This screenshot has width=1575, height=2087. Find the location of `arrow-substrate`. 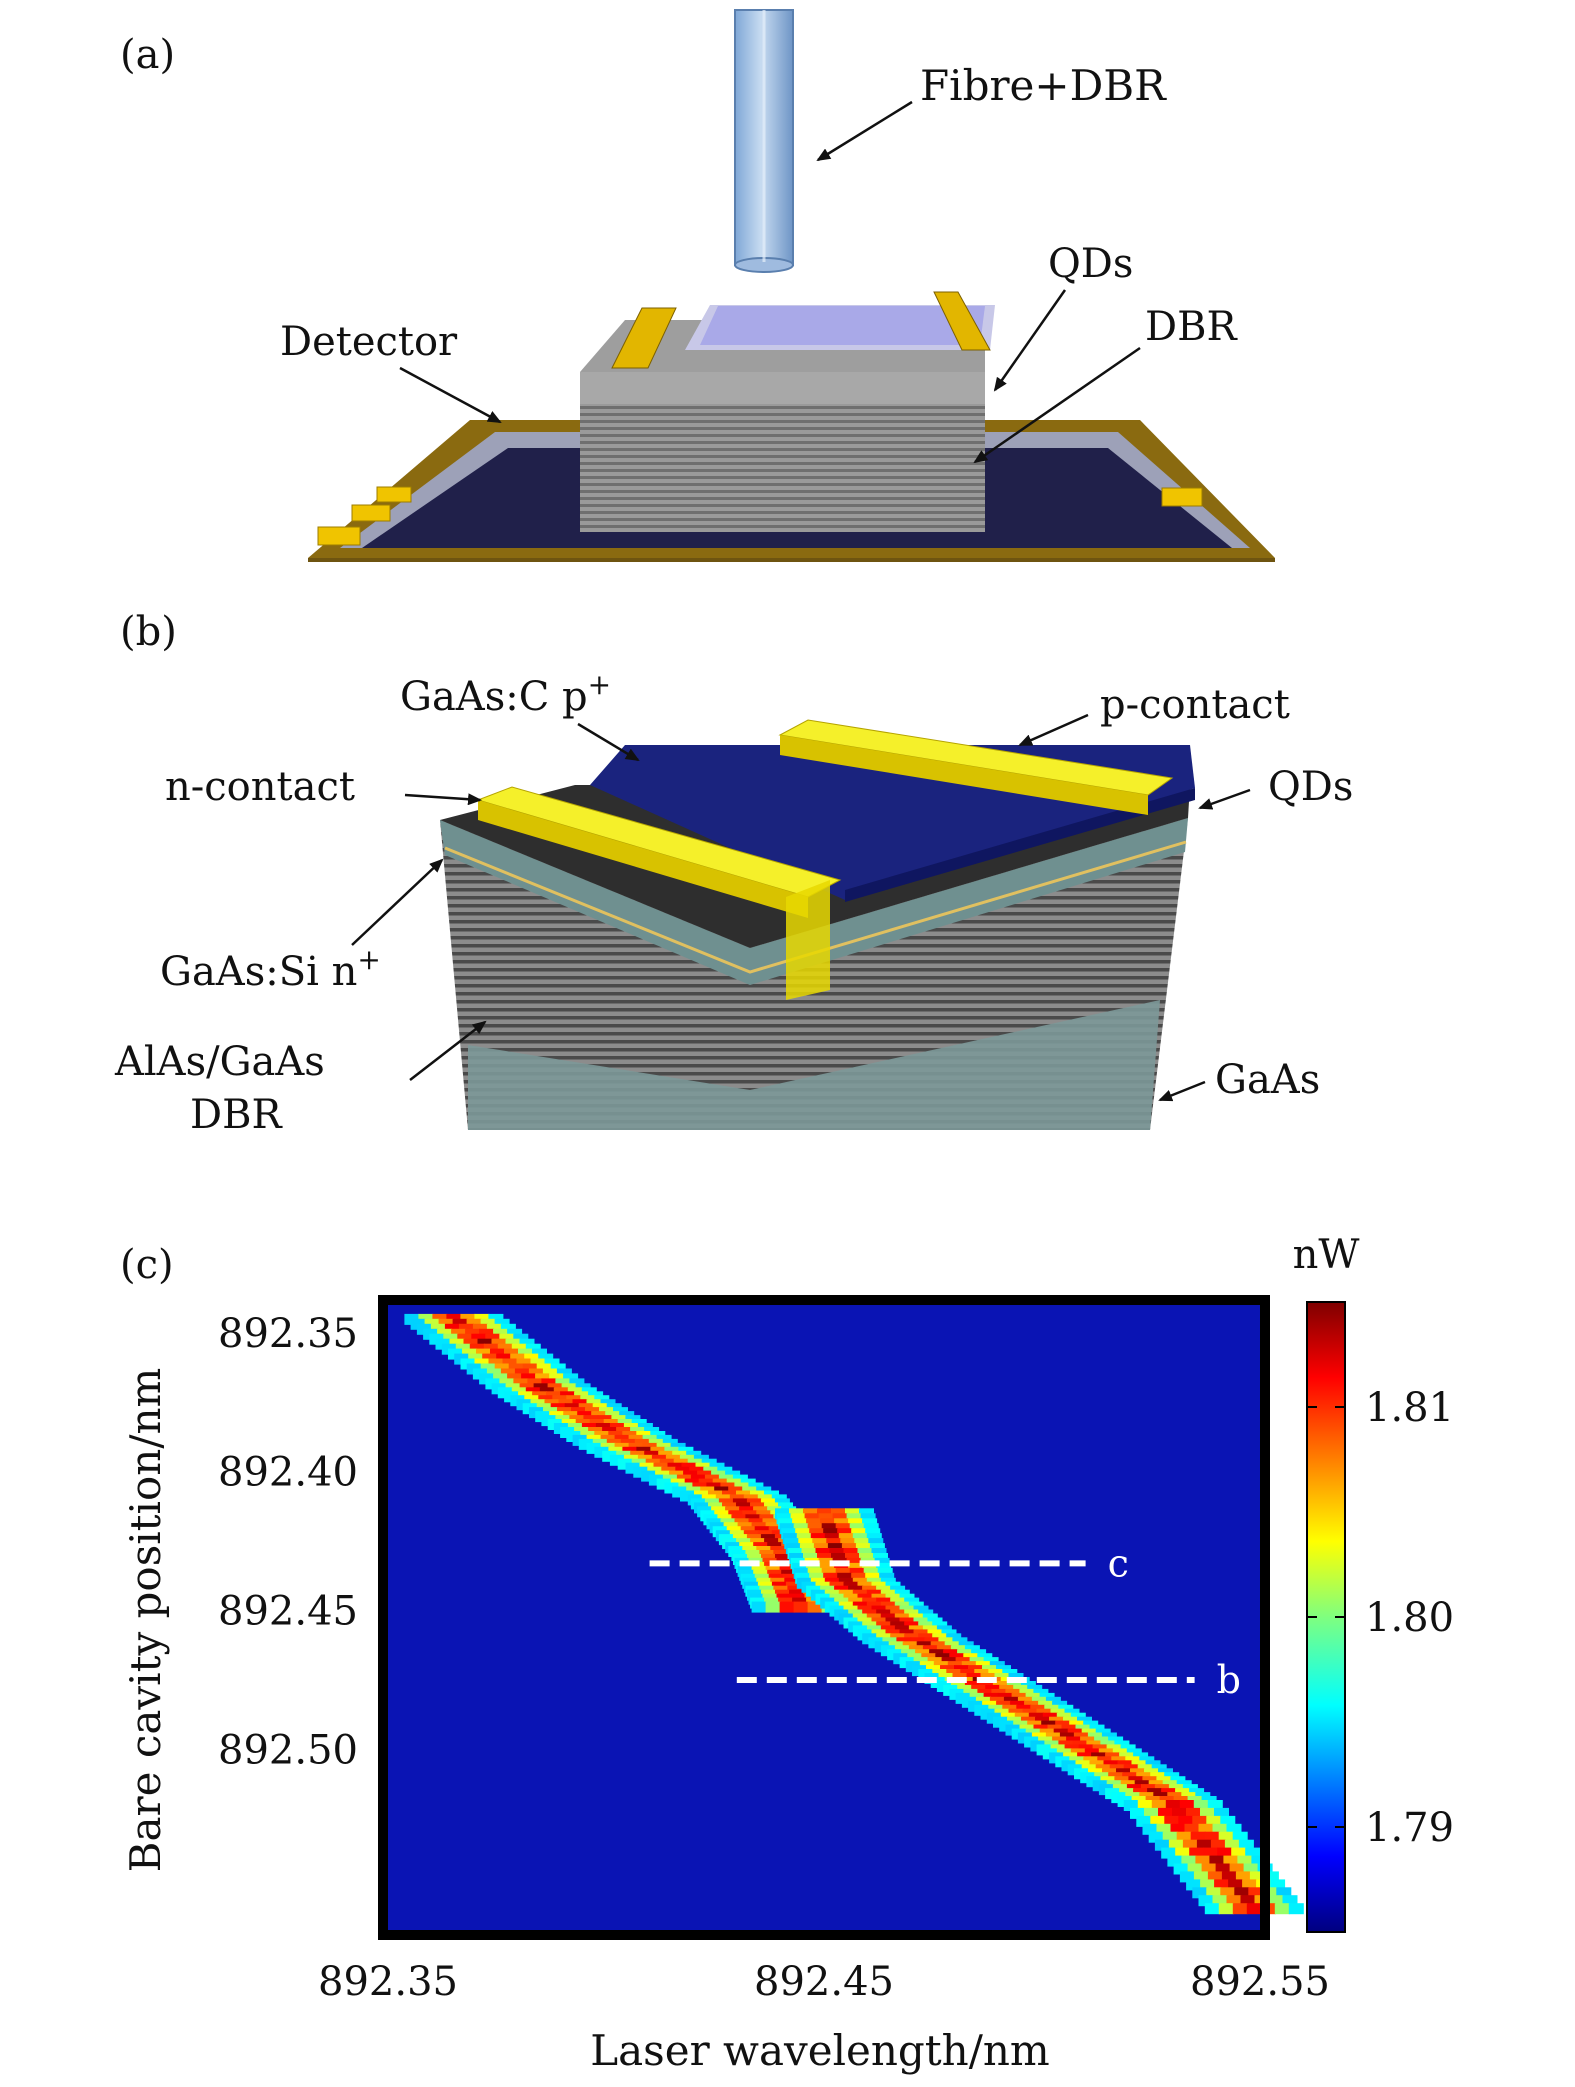

arrow-substrate is located at coordinates (1182, 1091).